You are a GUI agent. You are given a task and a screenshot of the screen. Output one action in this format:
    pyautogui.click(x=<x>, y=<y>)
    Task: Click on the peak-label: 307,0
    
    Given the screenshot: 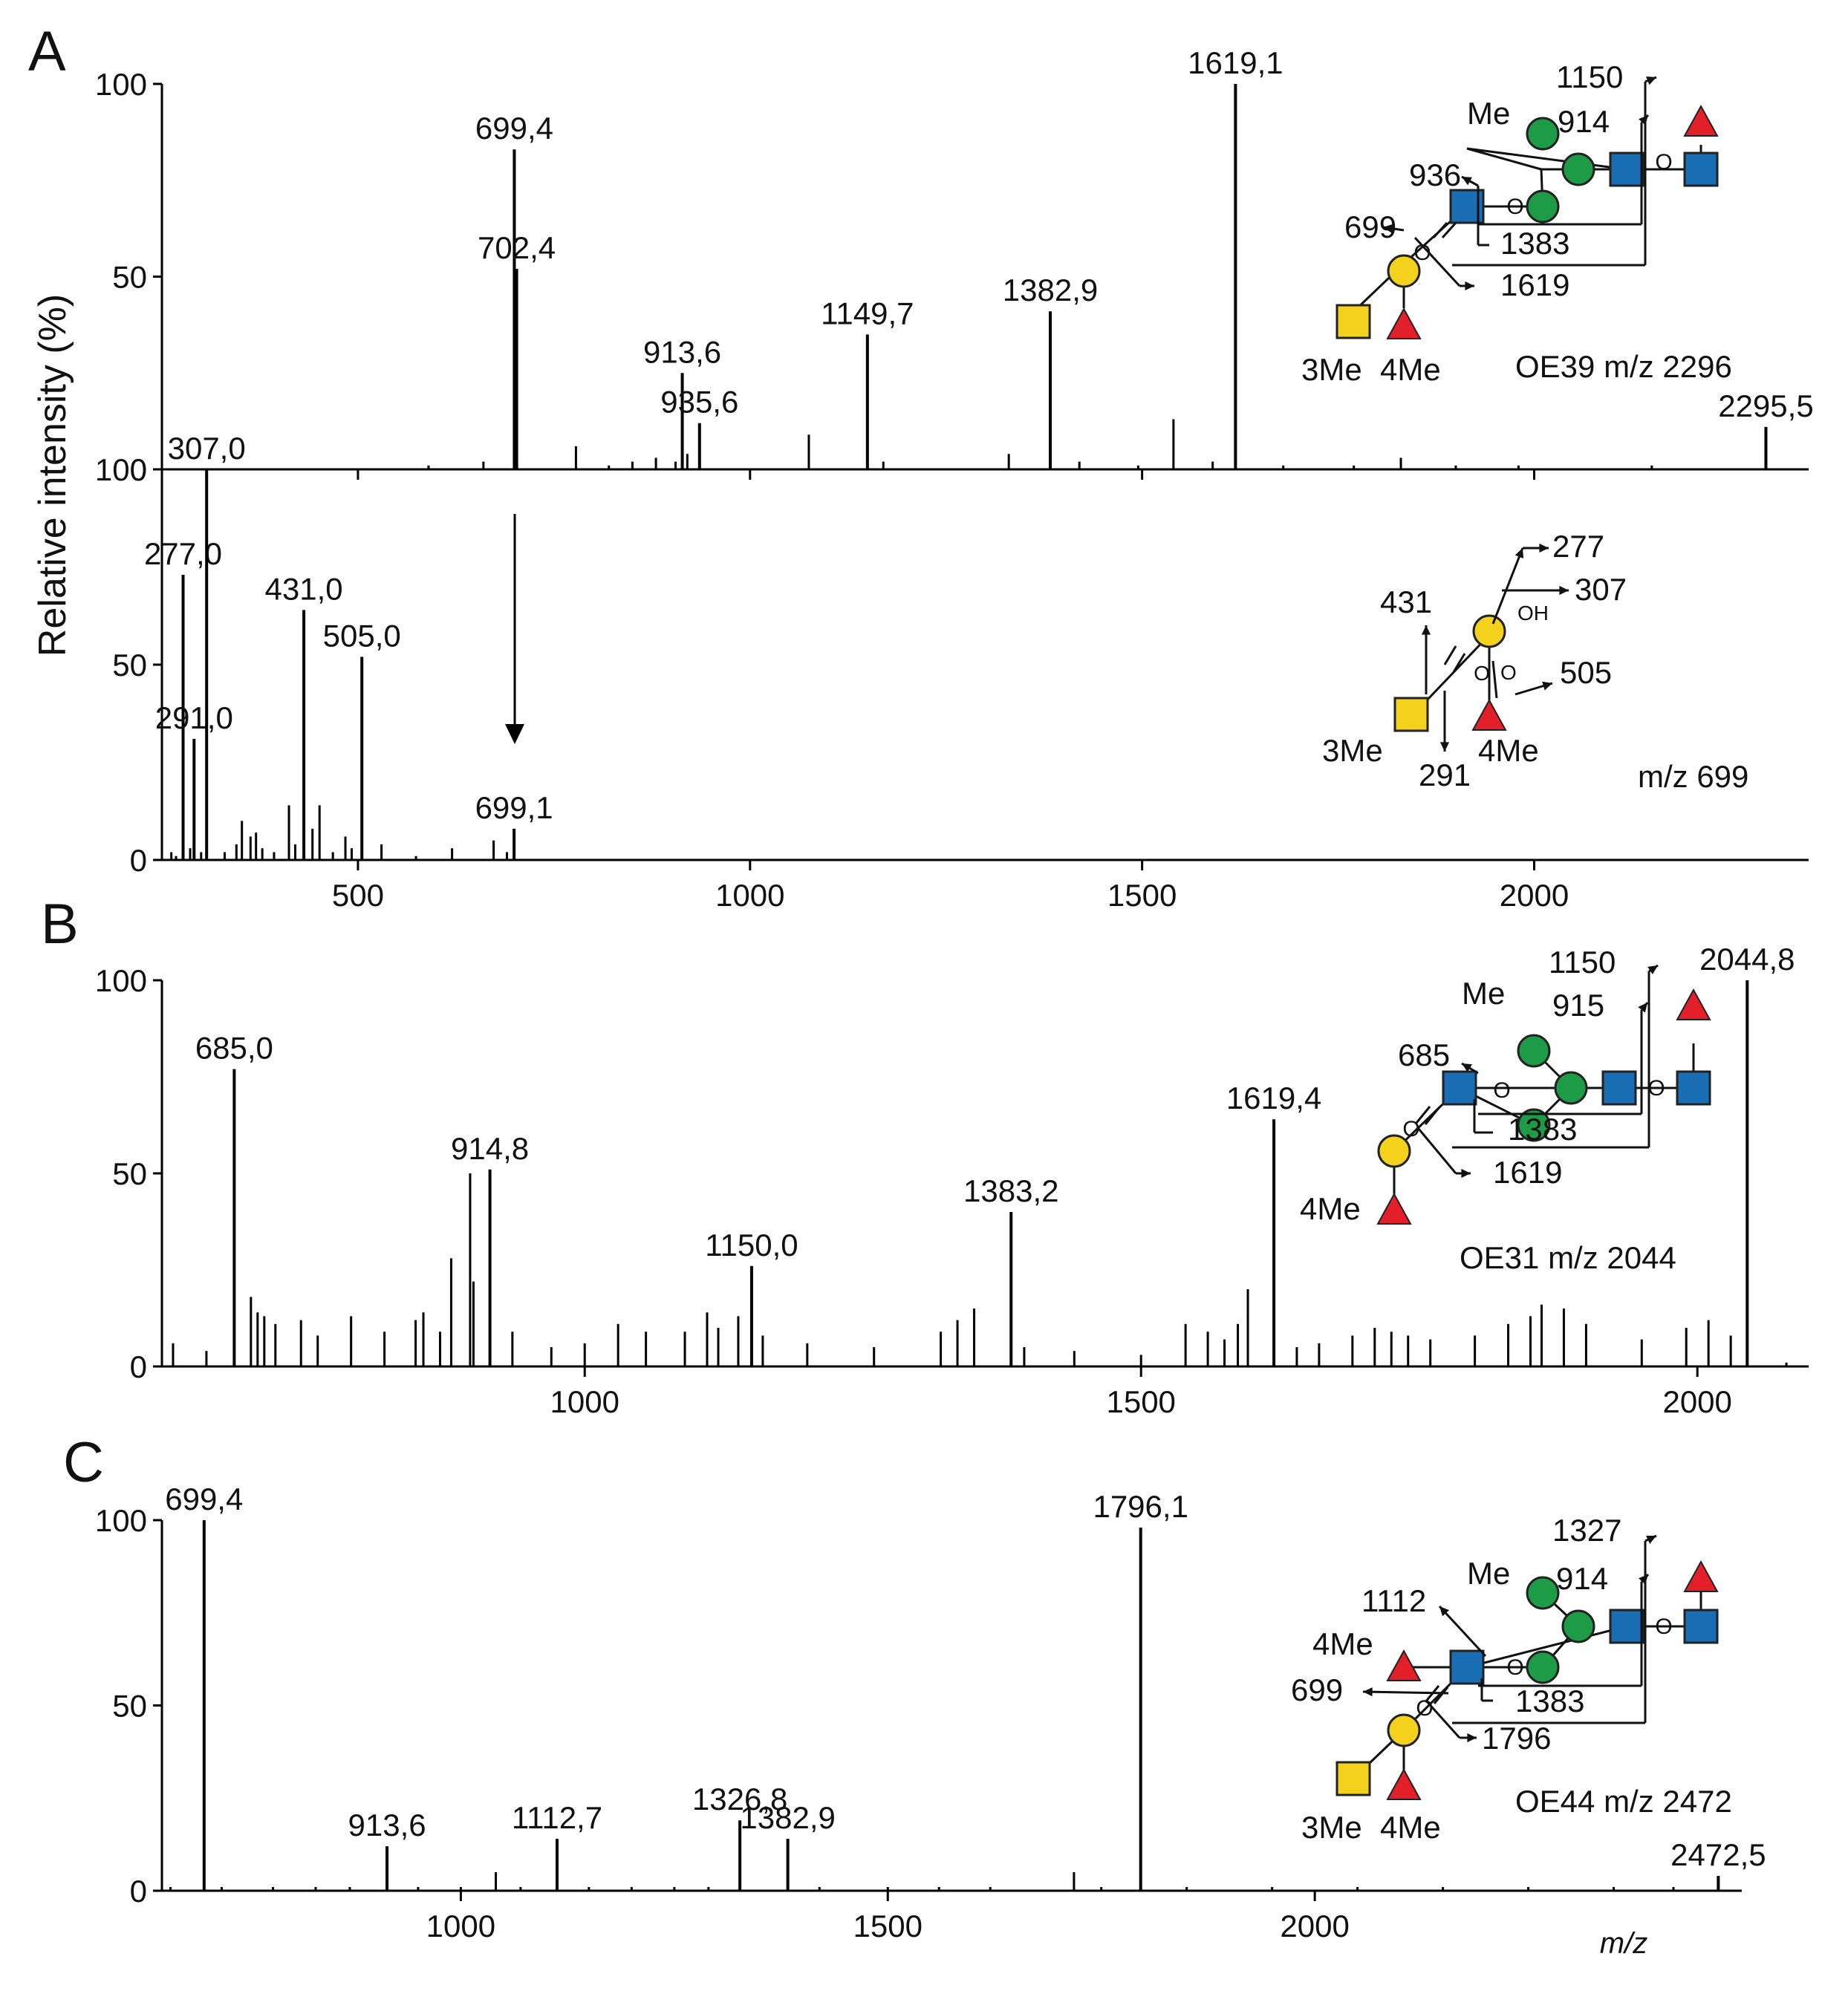 What is the action you would take?
    pyautogui.click(x=207, y=448)
    